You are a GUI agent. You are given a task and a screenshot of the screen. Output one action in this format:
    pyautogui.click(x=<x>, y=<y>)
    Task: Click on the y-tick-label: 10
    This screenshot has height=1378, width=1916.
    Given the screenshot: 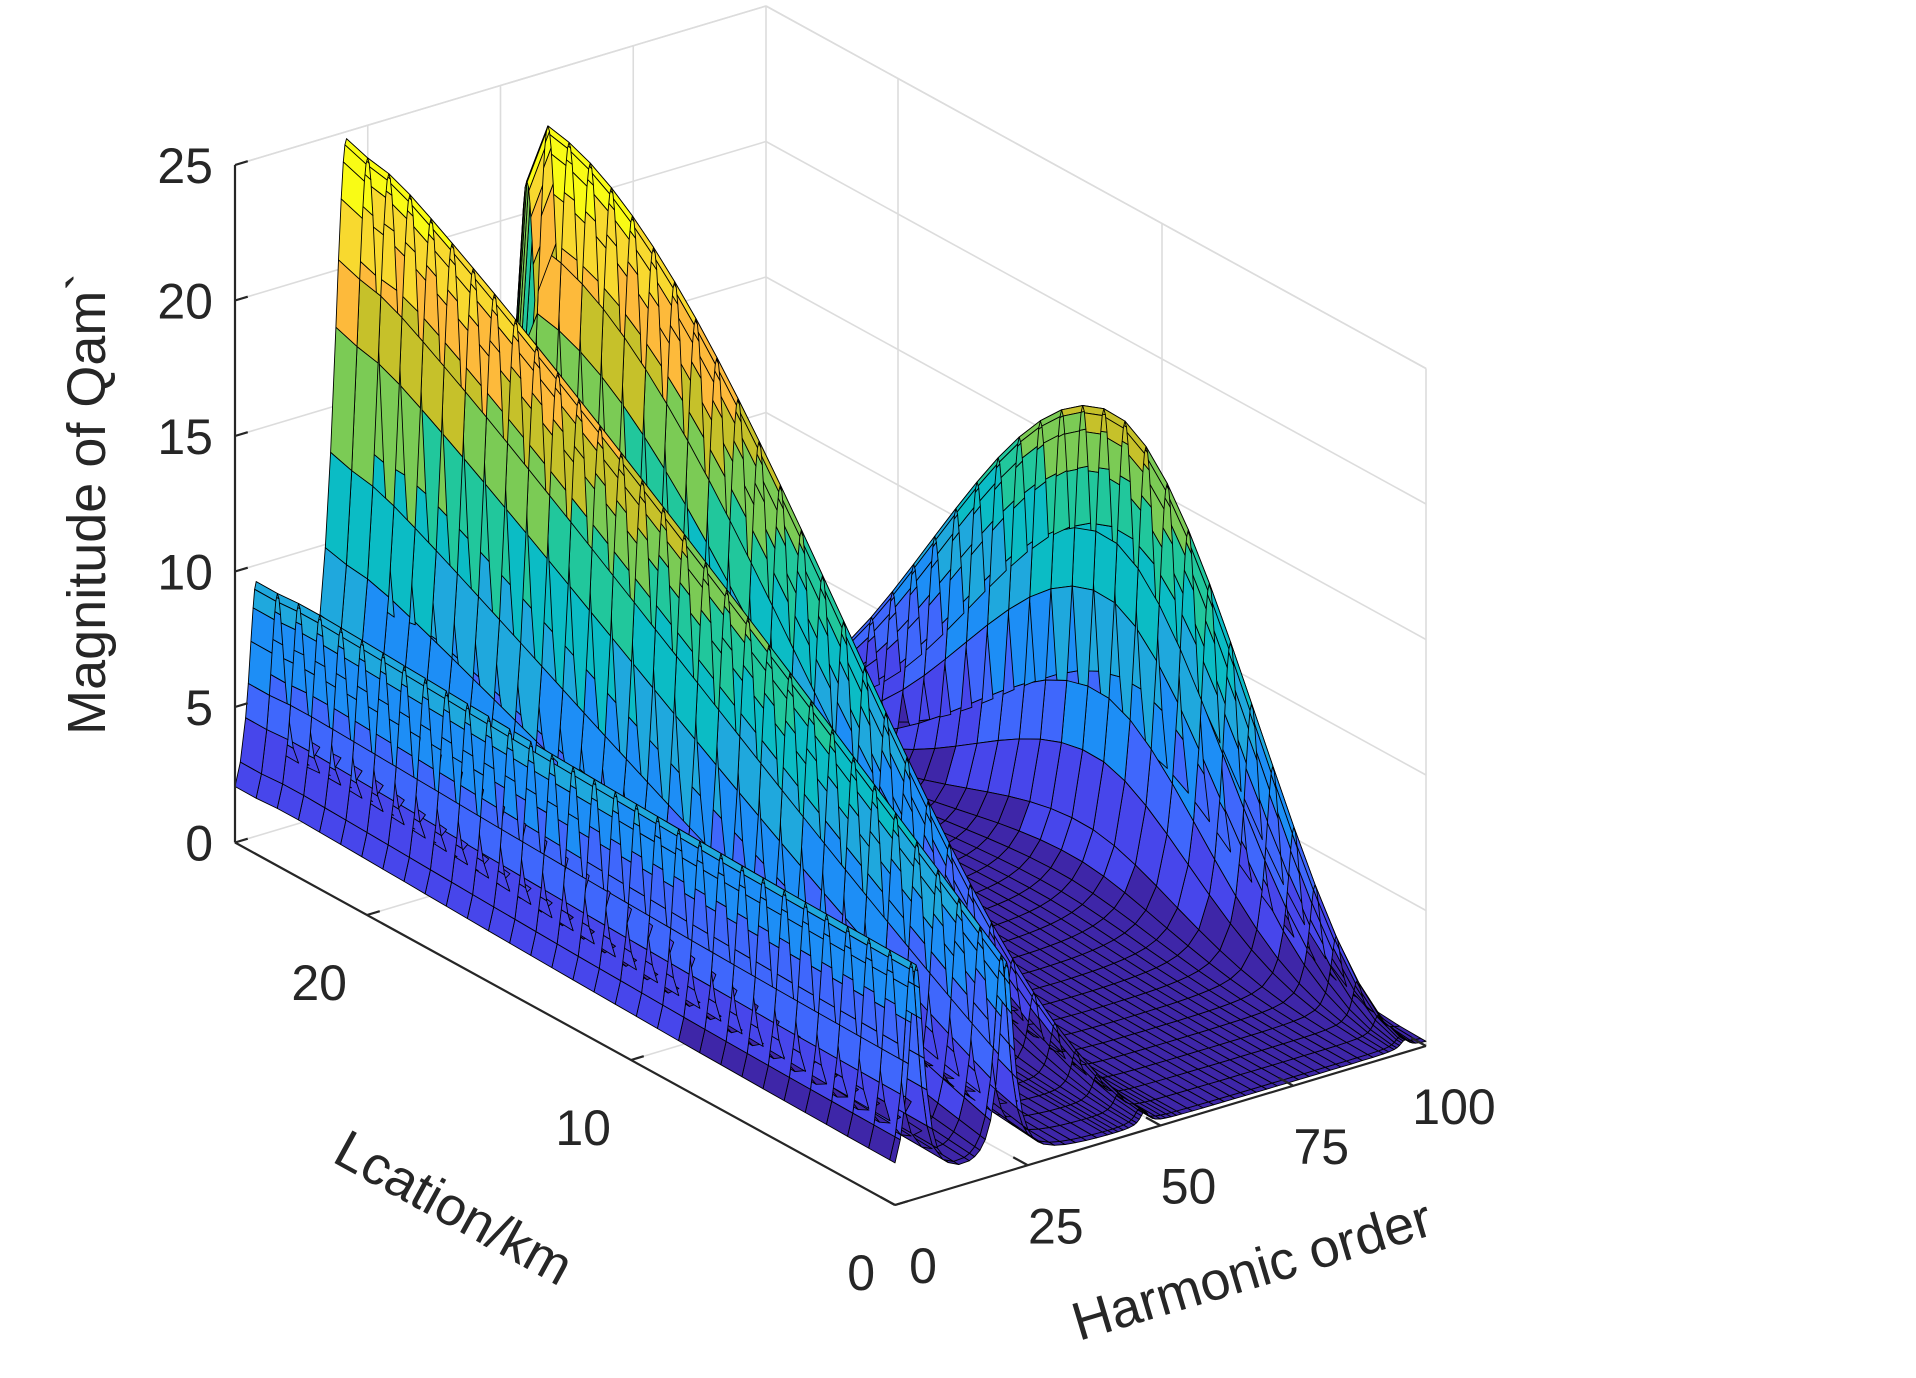 What is the action you would take?
    pyautogui.click(x=583, y=1128)
    